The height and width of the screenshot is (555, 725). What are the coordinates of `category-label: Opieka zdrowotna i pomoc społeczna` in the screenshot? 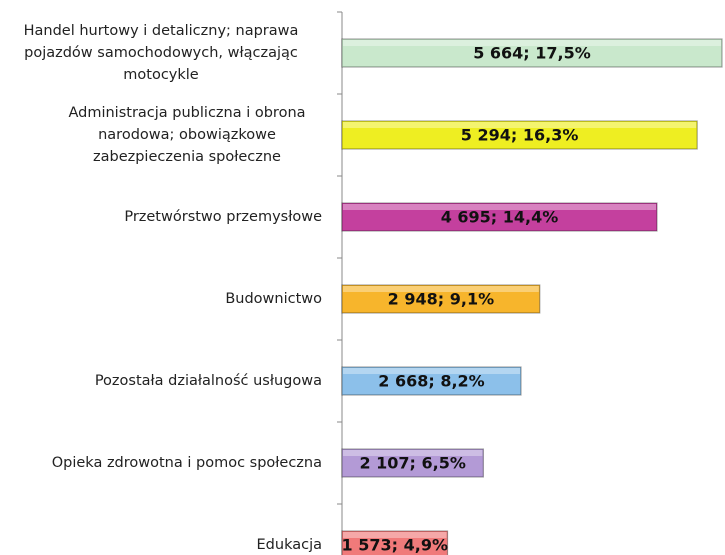 It's located at (187, 463).